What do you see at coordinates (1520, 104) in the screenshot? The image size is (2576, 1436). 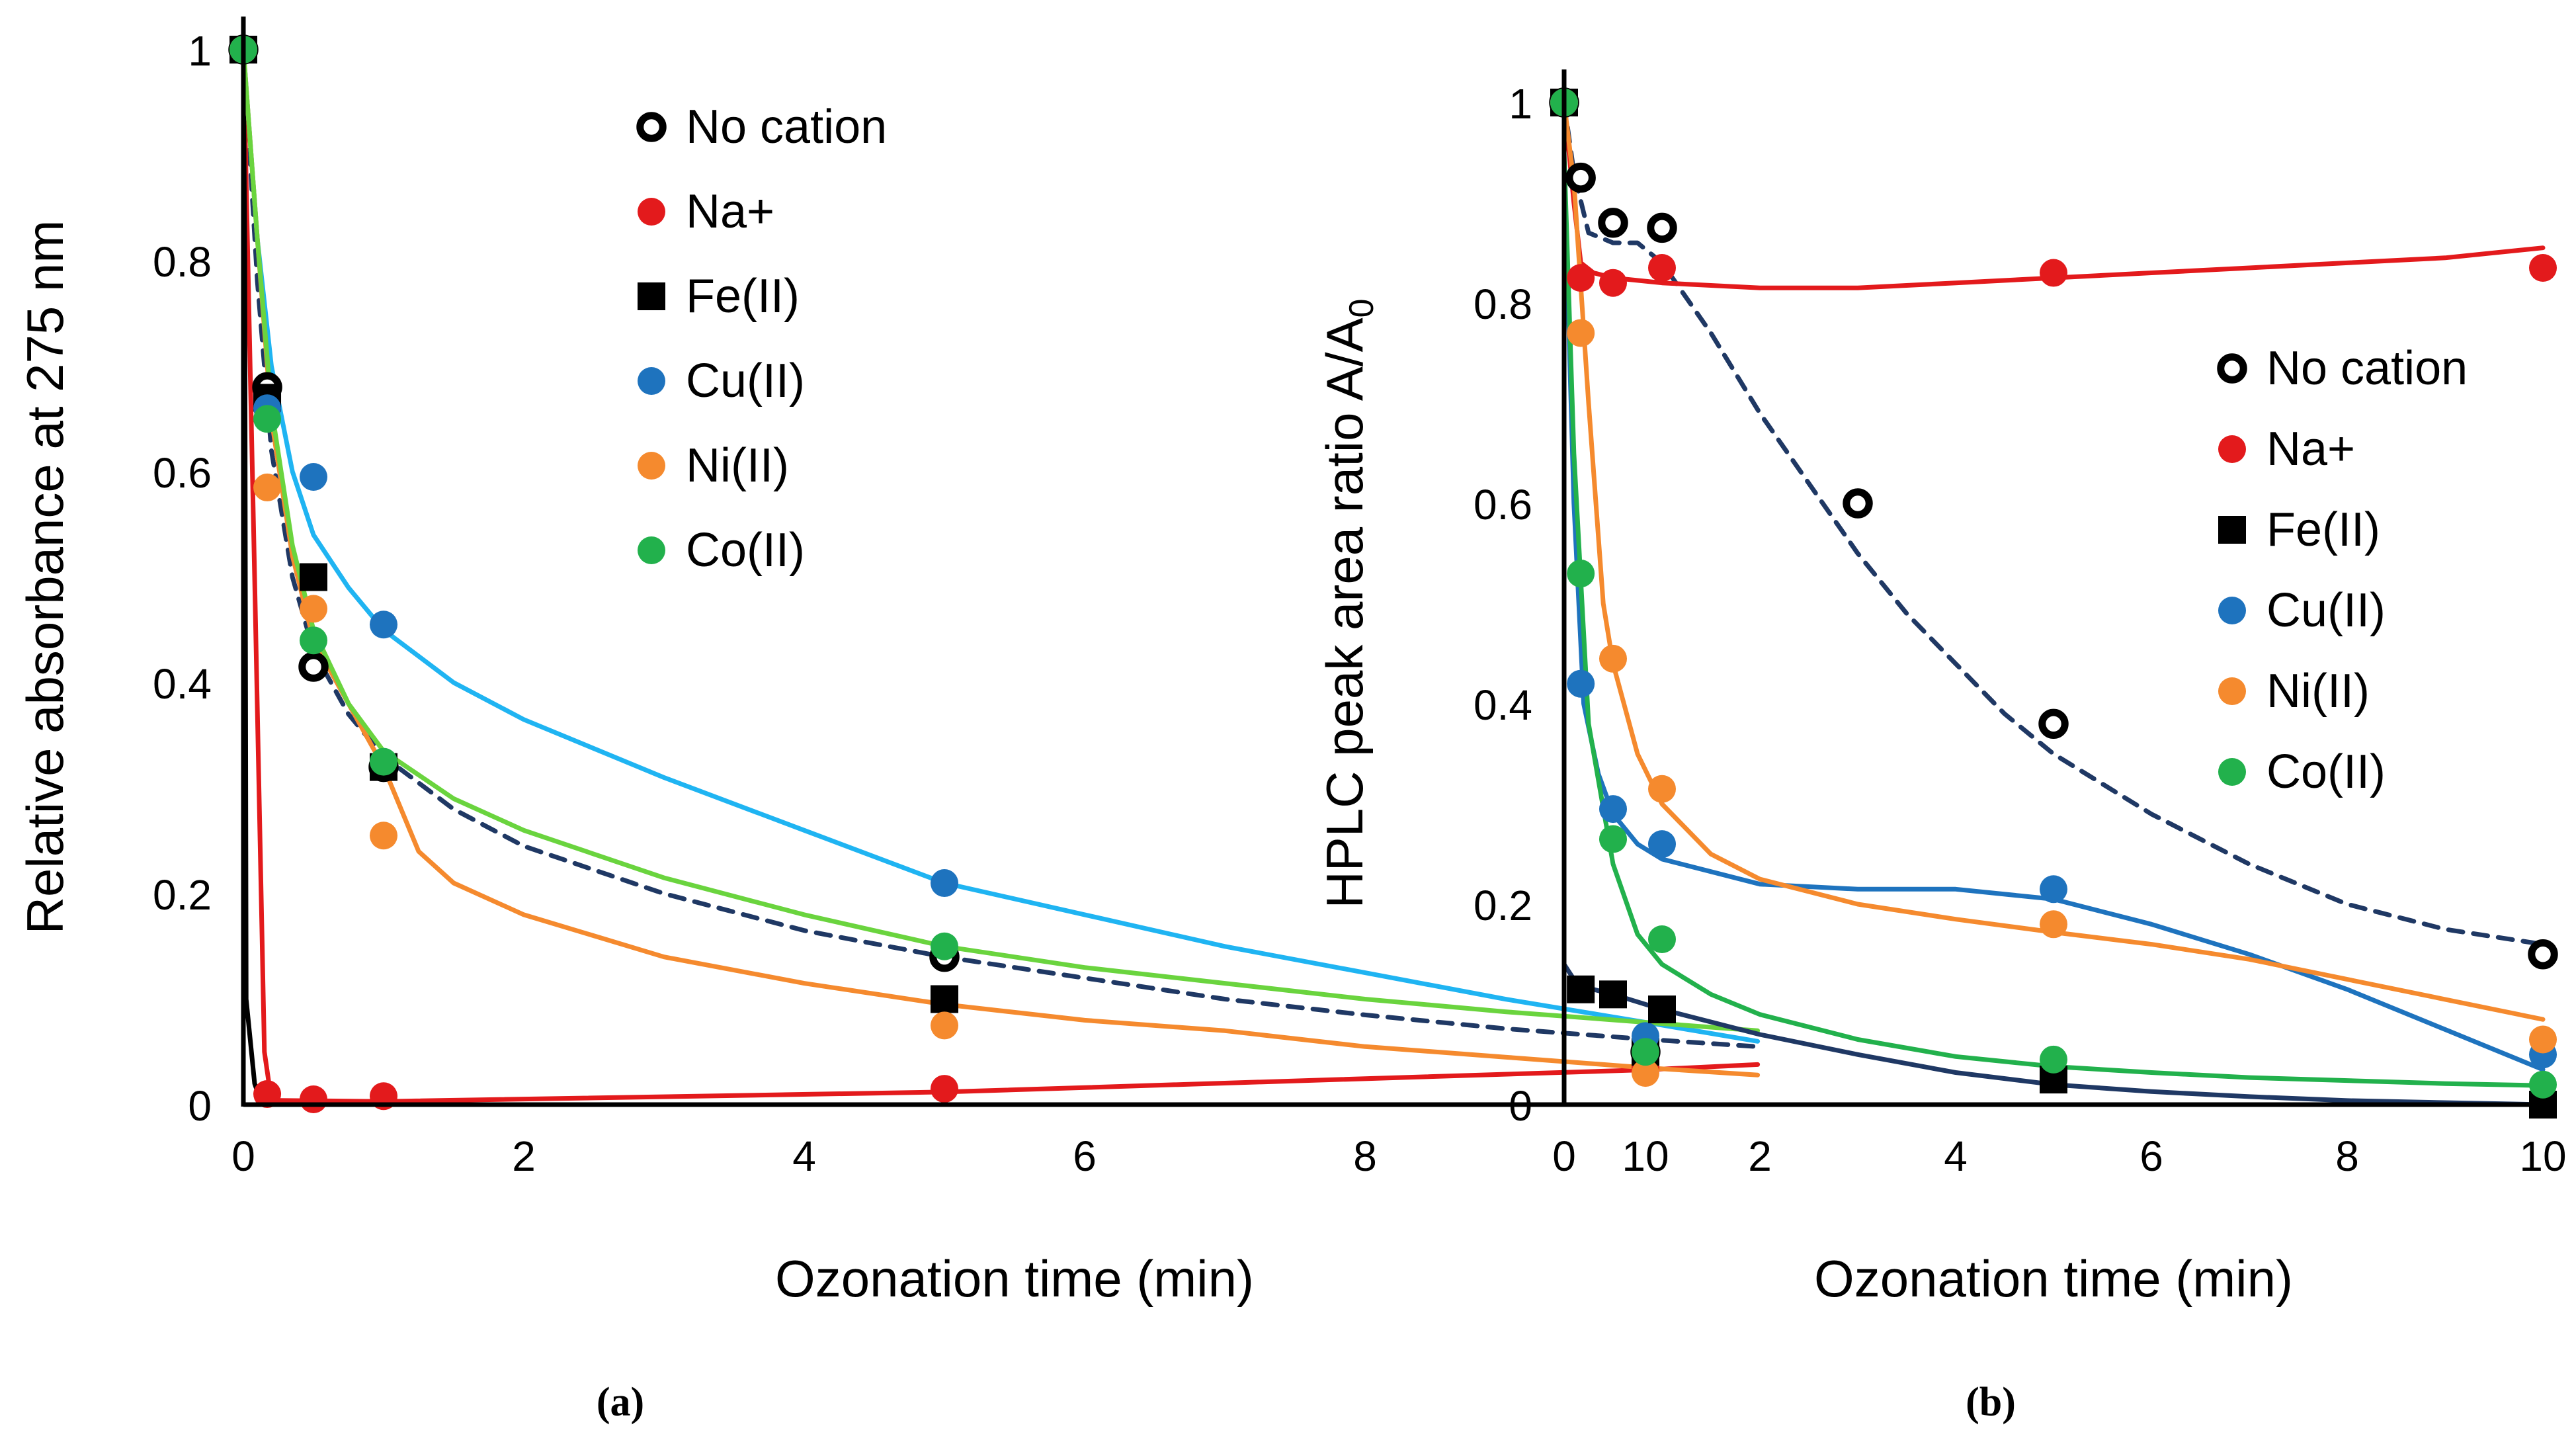 I see `panel-b-y-tick-label: 1` at bounding box center [1520, 104].